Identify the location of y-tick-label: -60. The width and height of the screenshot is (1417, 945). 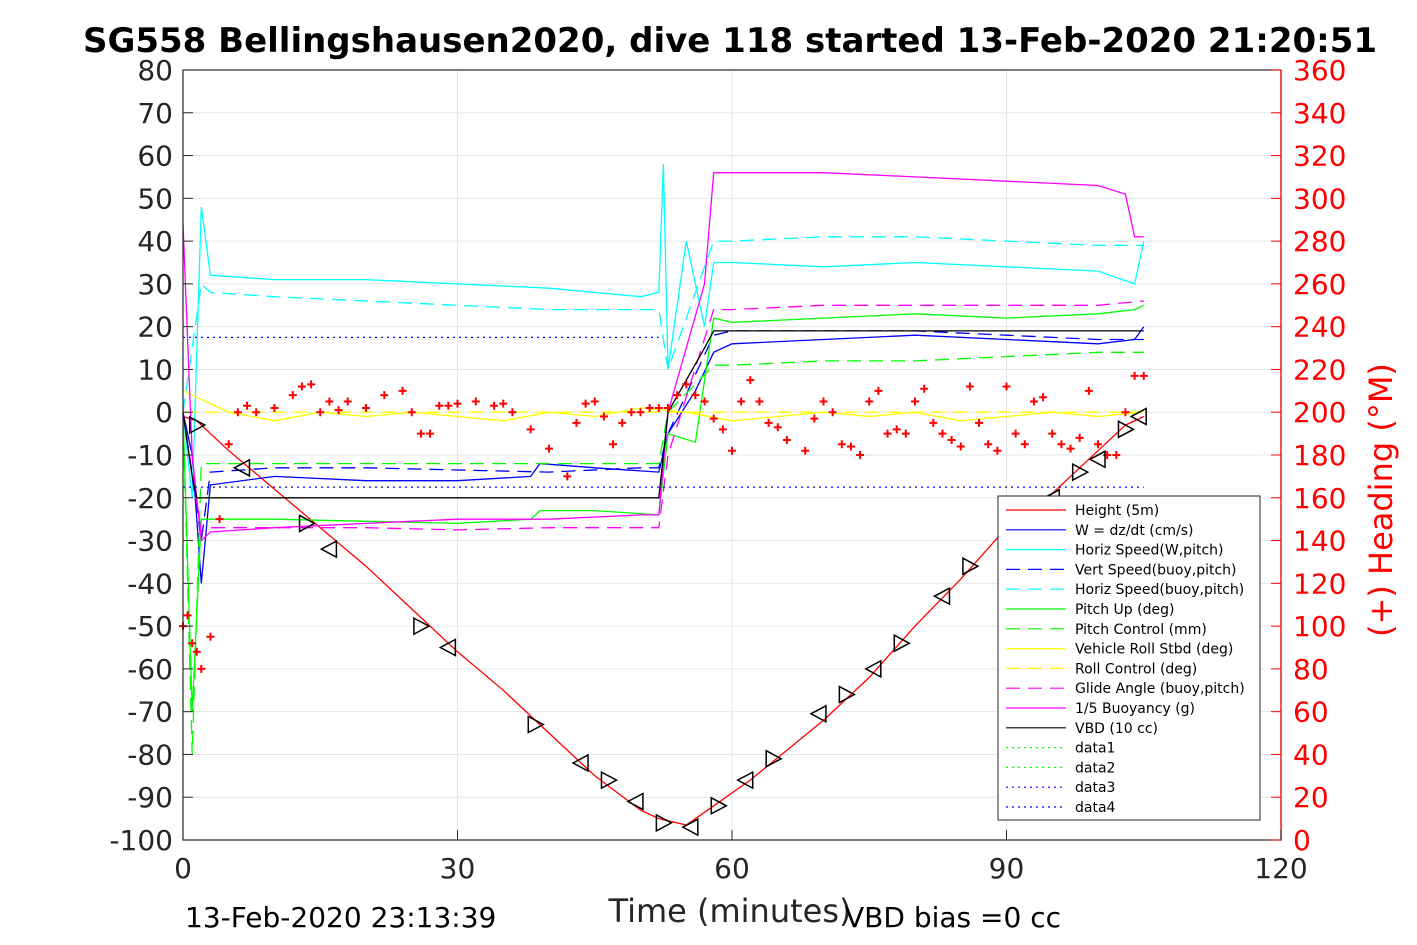
(150, 669).